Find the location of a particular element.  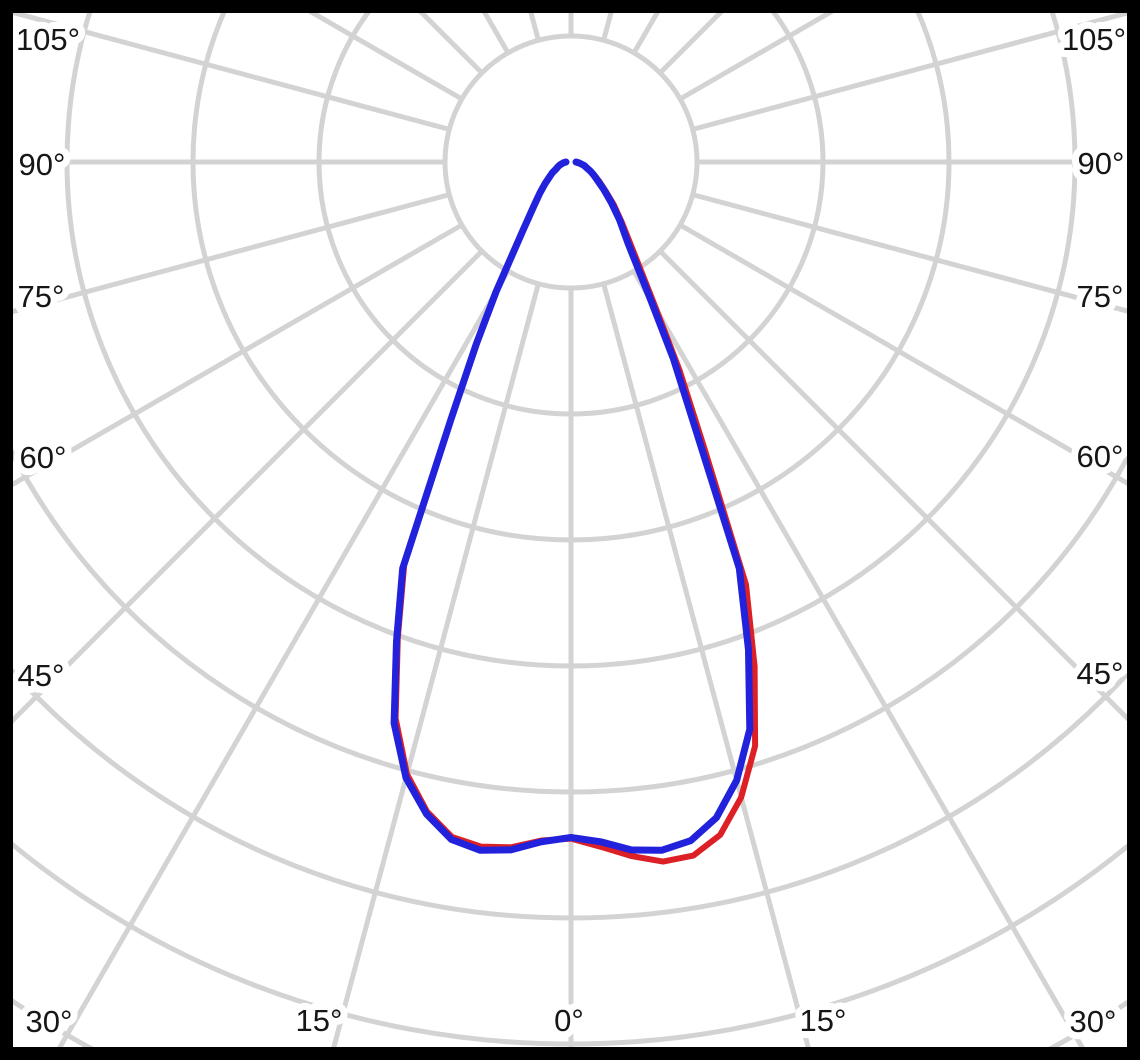

angle-label-12: 75° is located at coordinates (1100, 296).